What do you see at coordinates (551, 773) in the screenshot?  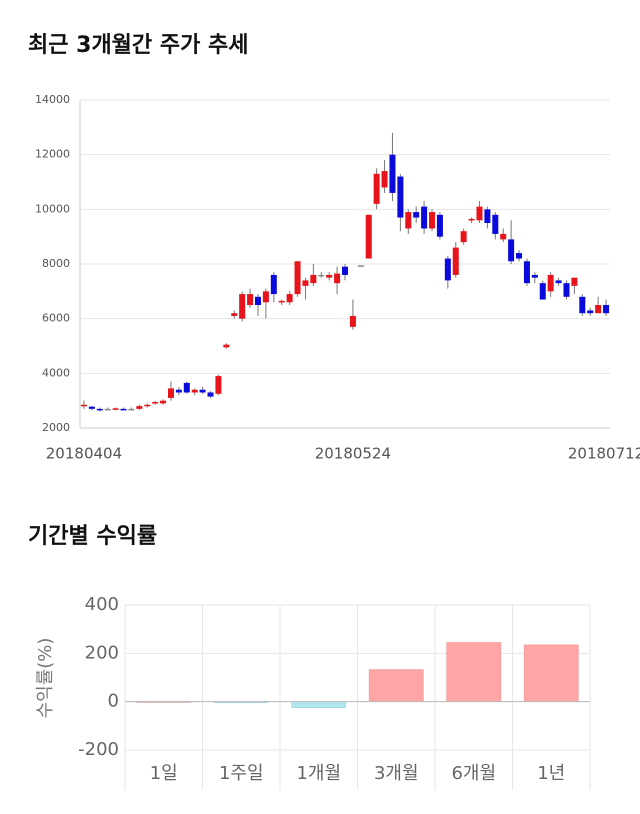 I see `x-tick-label: 1년` at bounding box center [551, 773].